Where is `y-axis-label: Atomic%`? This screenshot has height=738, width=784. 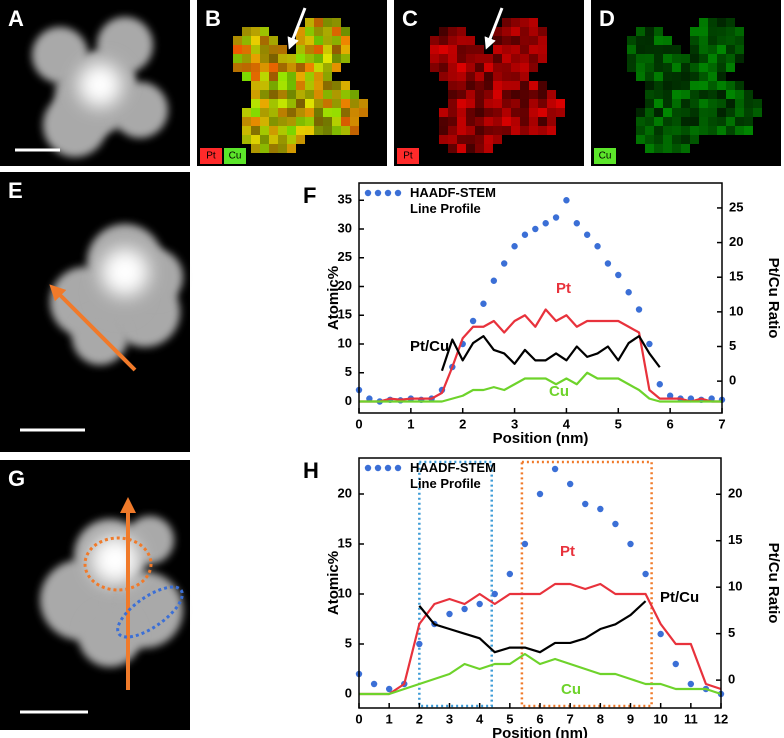 y-axis-label: Atomic% is located at coordinates (333, 298).